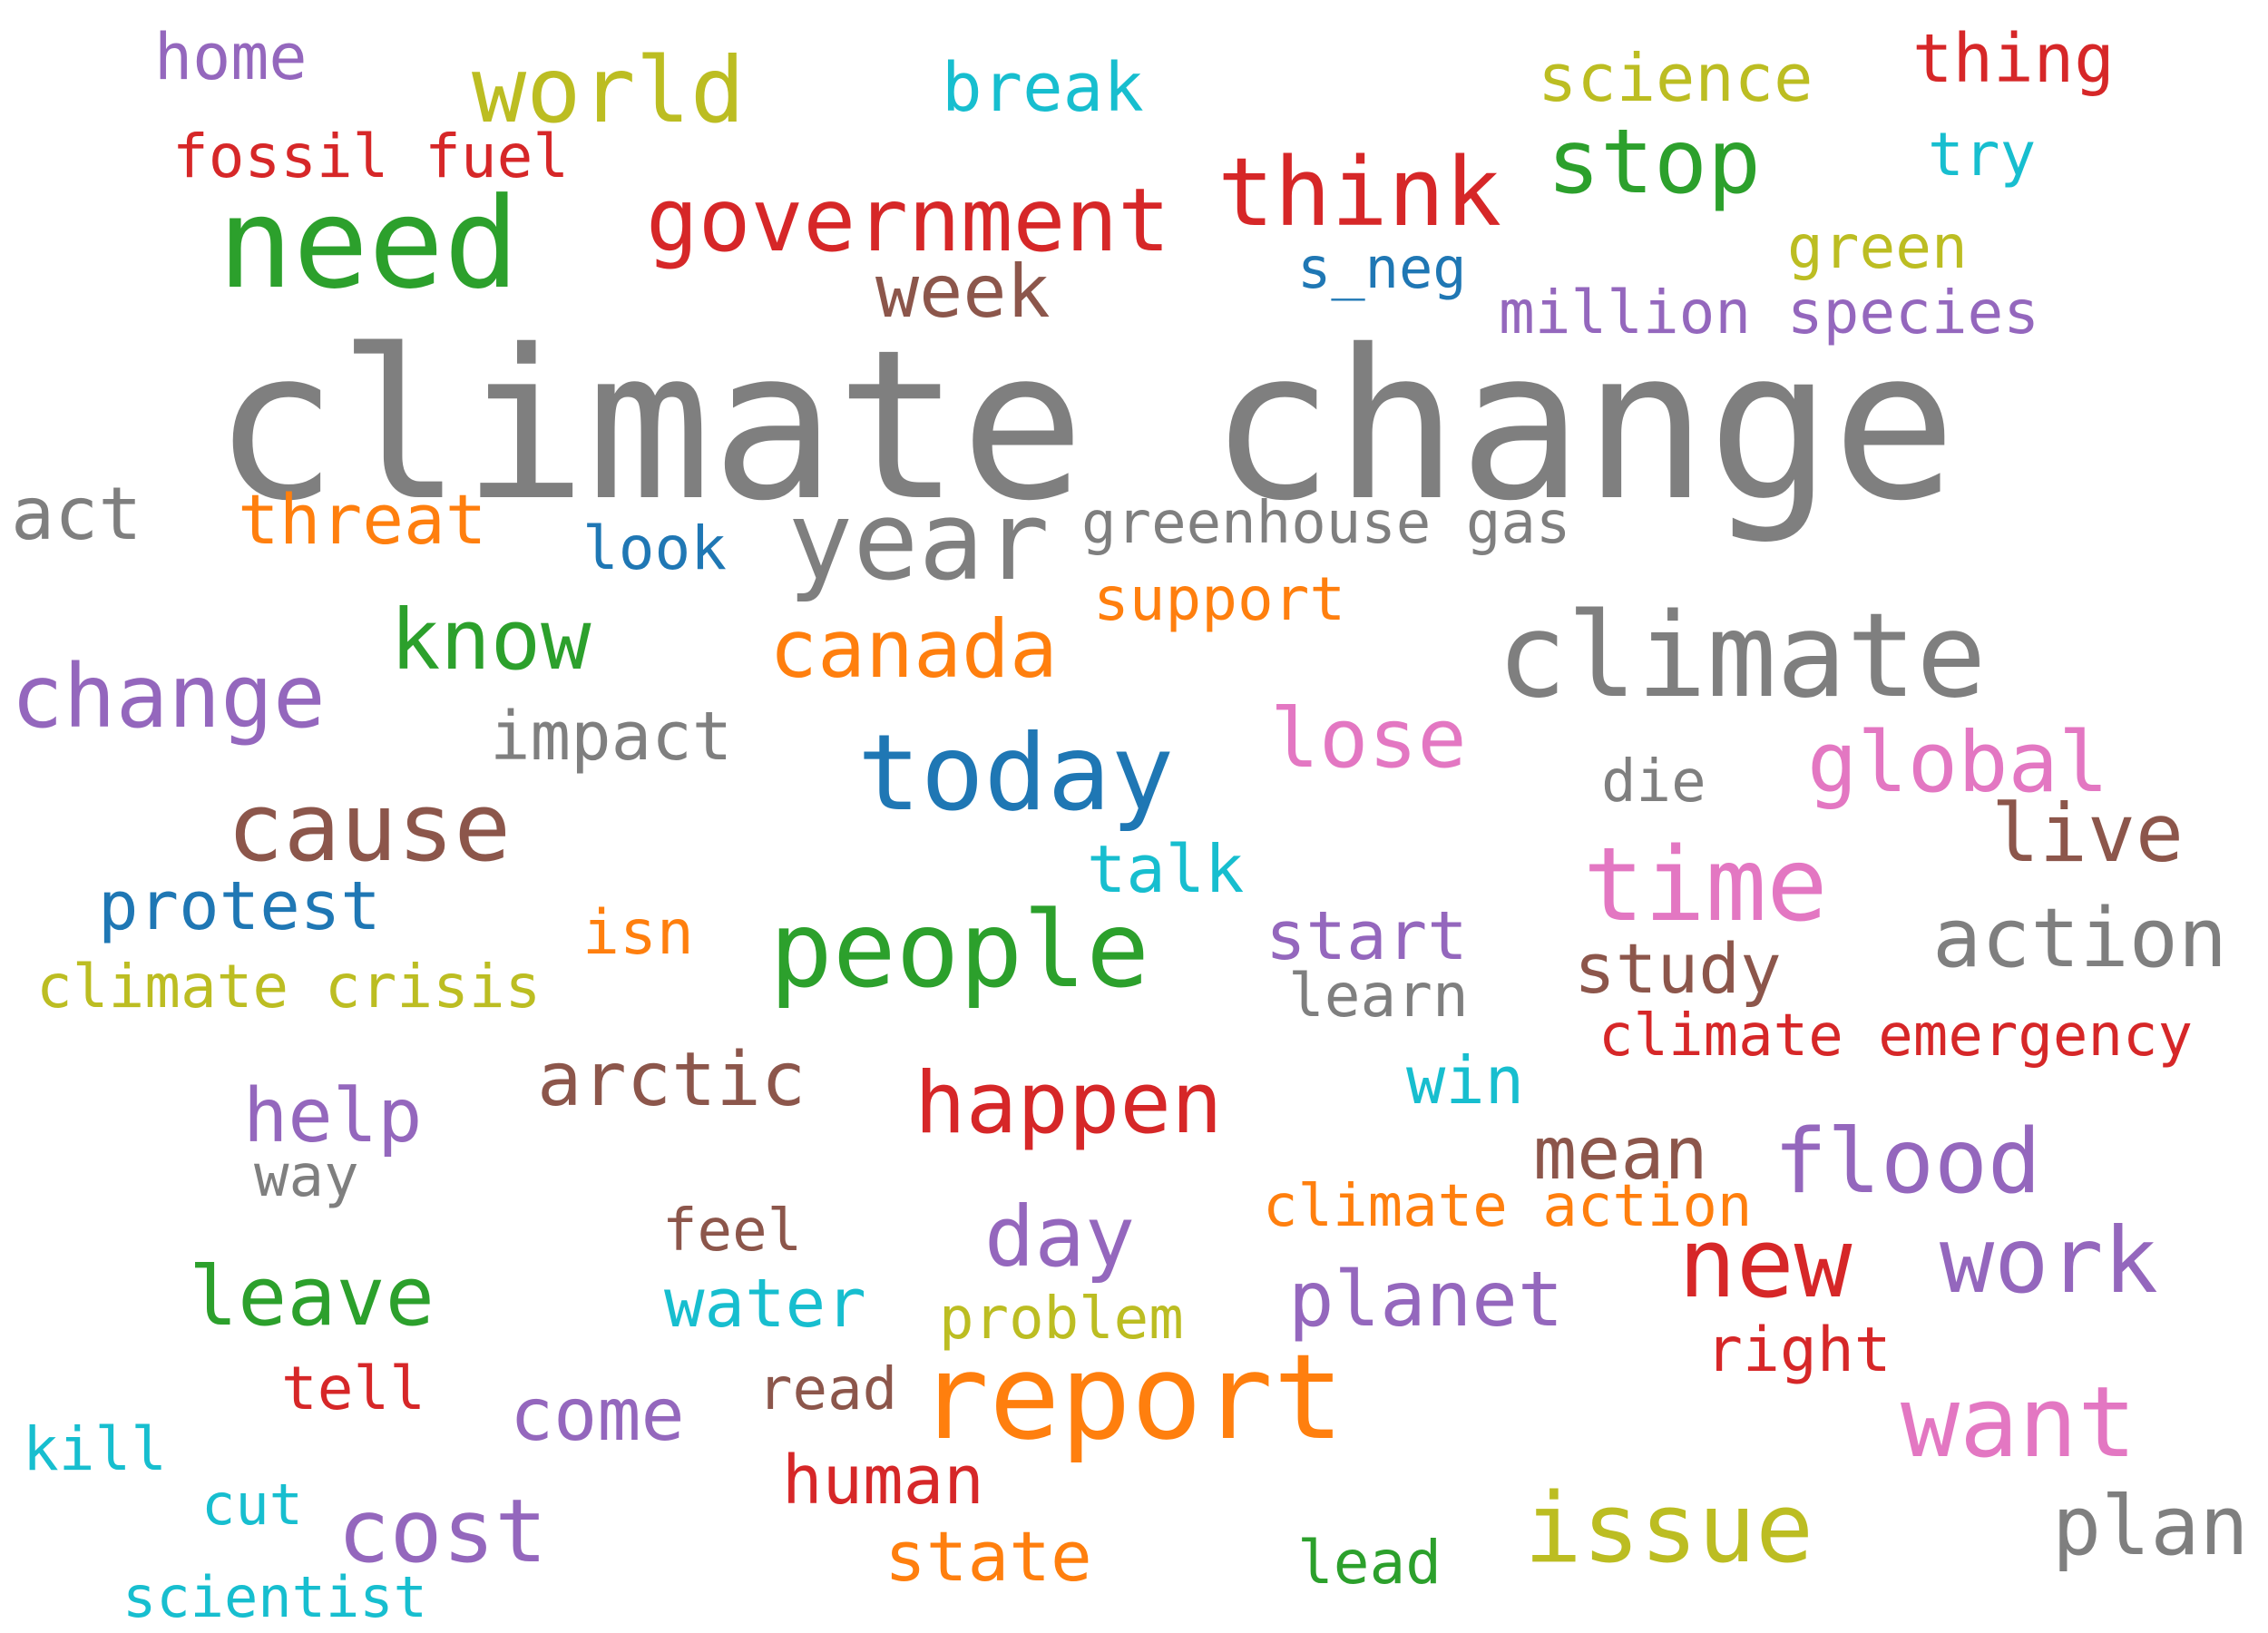 The height and width of the screenshot is (1633, 2268). What do you see at coordinates (240, 906) in the screenshot?
I see `word-protest: protest` at bounding box center [240, 906].